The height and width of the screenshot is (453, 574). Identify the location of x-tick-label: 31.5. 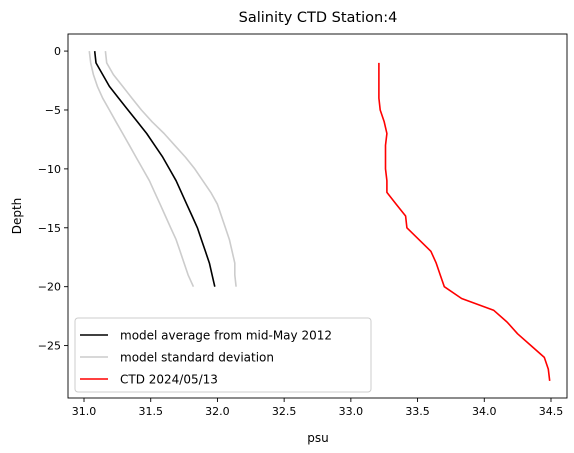
(150, 411).